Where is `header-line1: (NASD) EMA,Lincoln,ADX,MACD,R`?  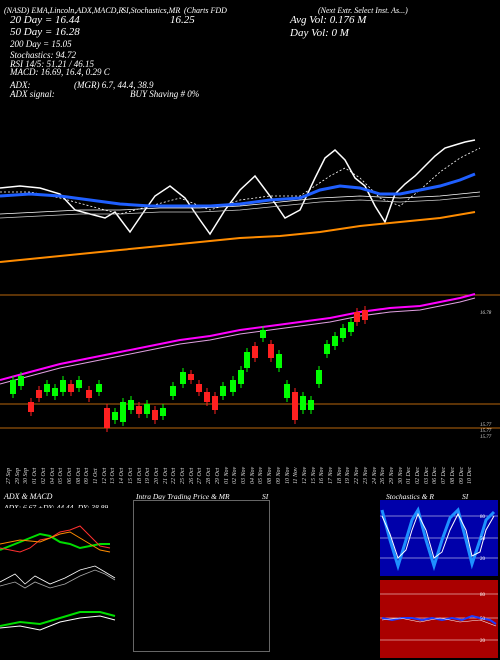 header-line1: (NASD) EMA,Lincoln,ADX,MACD,R is located at coordinates (63, 10).